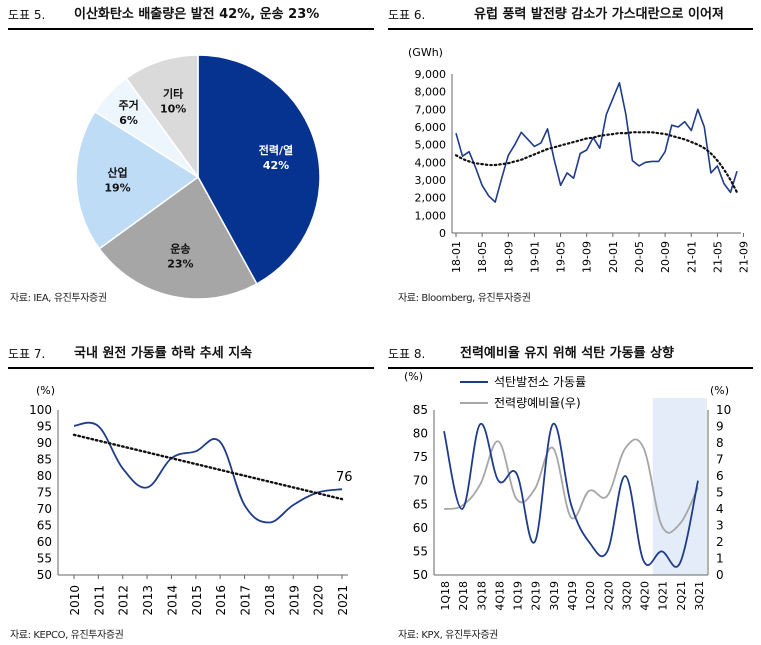  Describe the element at coordinates (124, 600) in the screenshot. I see `x-tick-label: 2012` at that location.